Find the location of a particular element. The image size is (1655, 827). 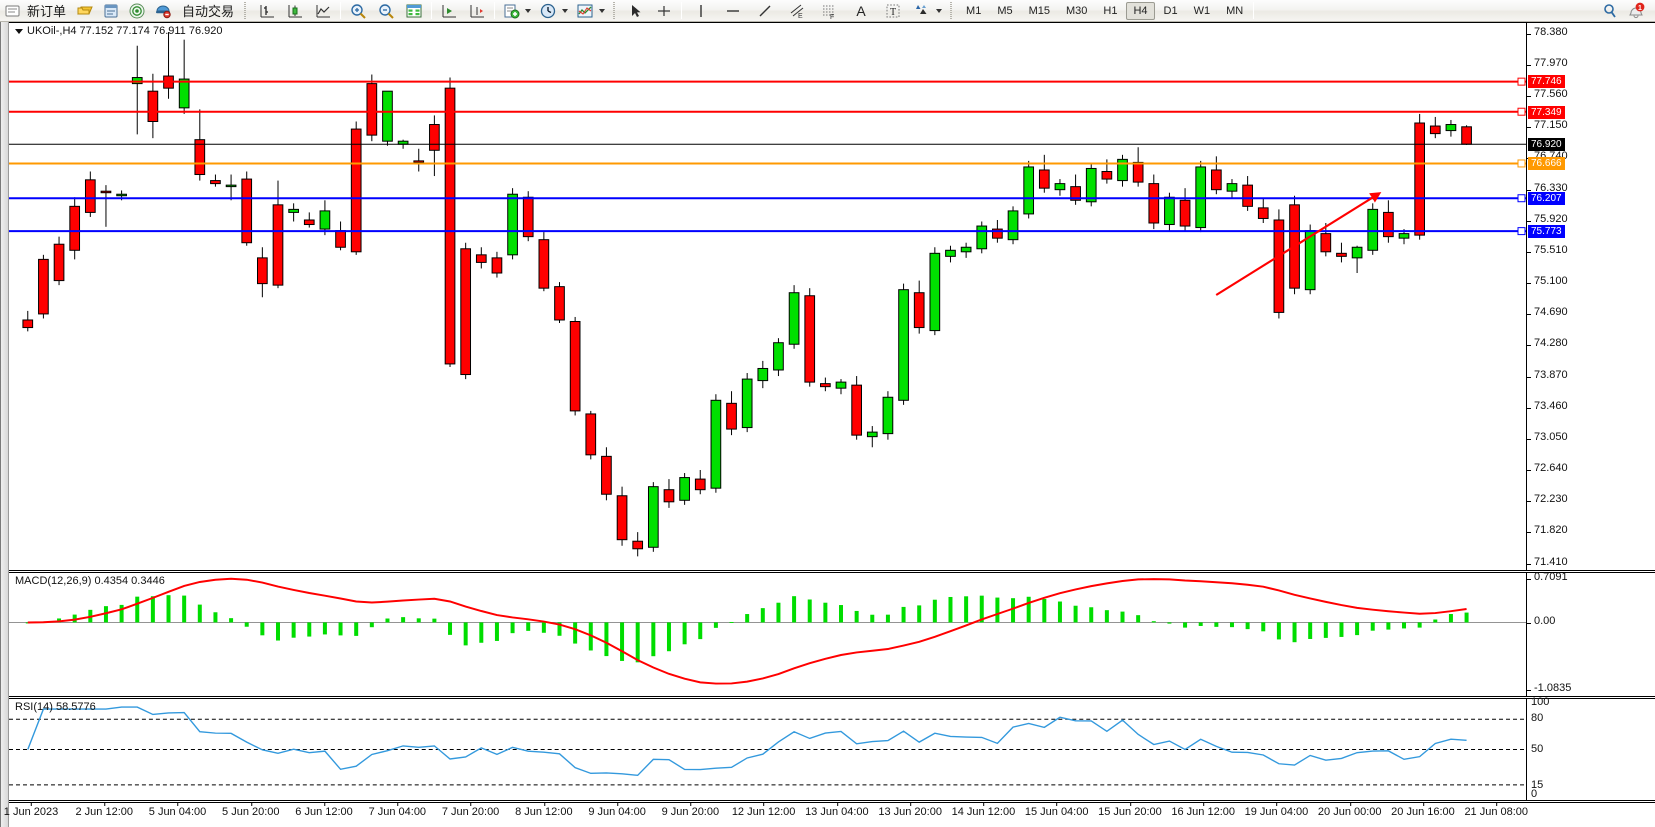

zoom-out-icon is located at coordinates (386, 11).